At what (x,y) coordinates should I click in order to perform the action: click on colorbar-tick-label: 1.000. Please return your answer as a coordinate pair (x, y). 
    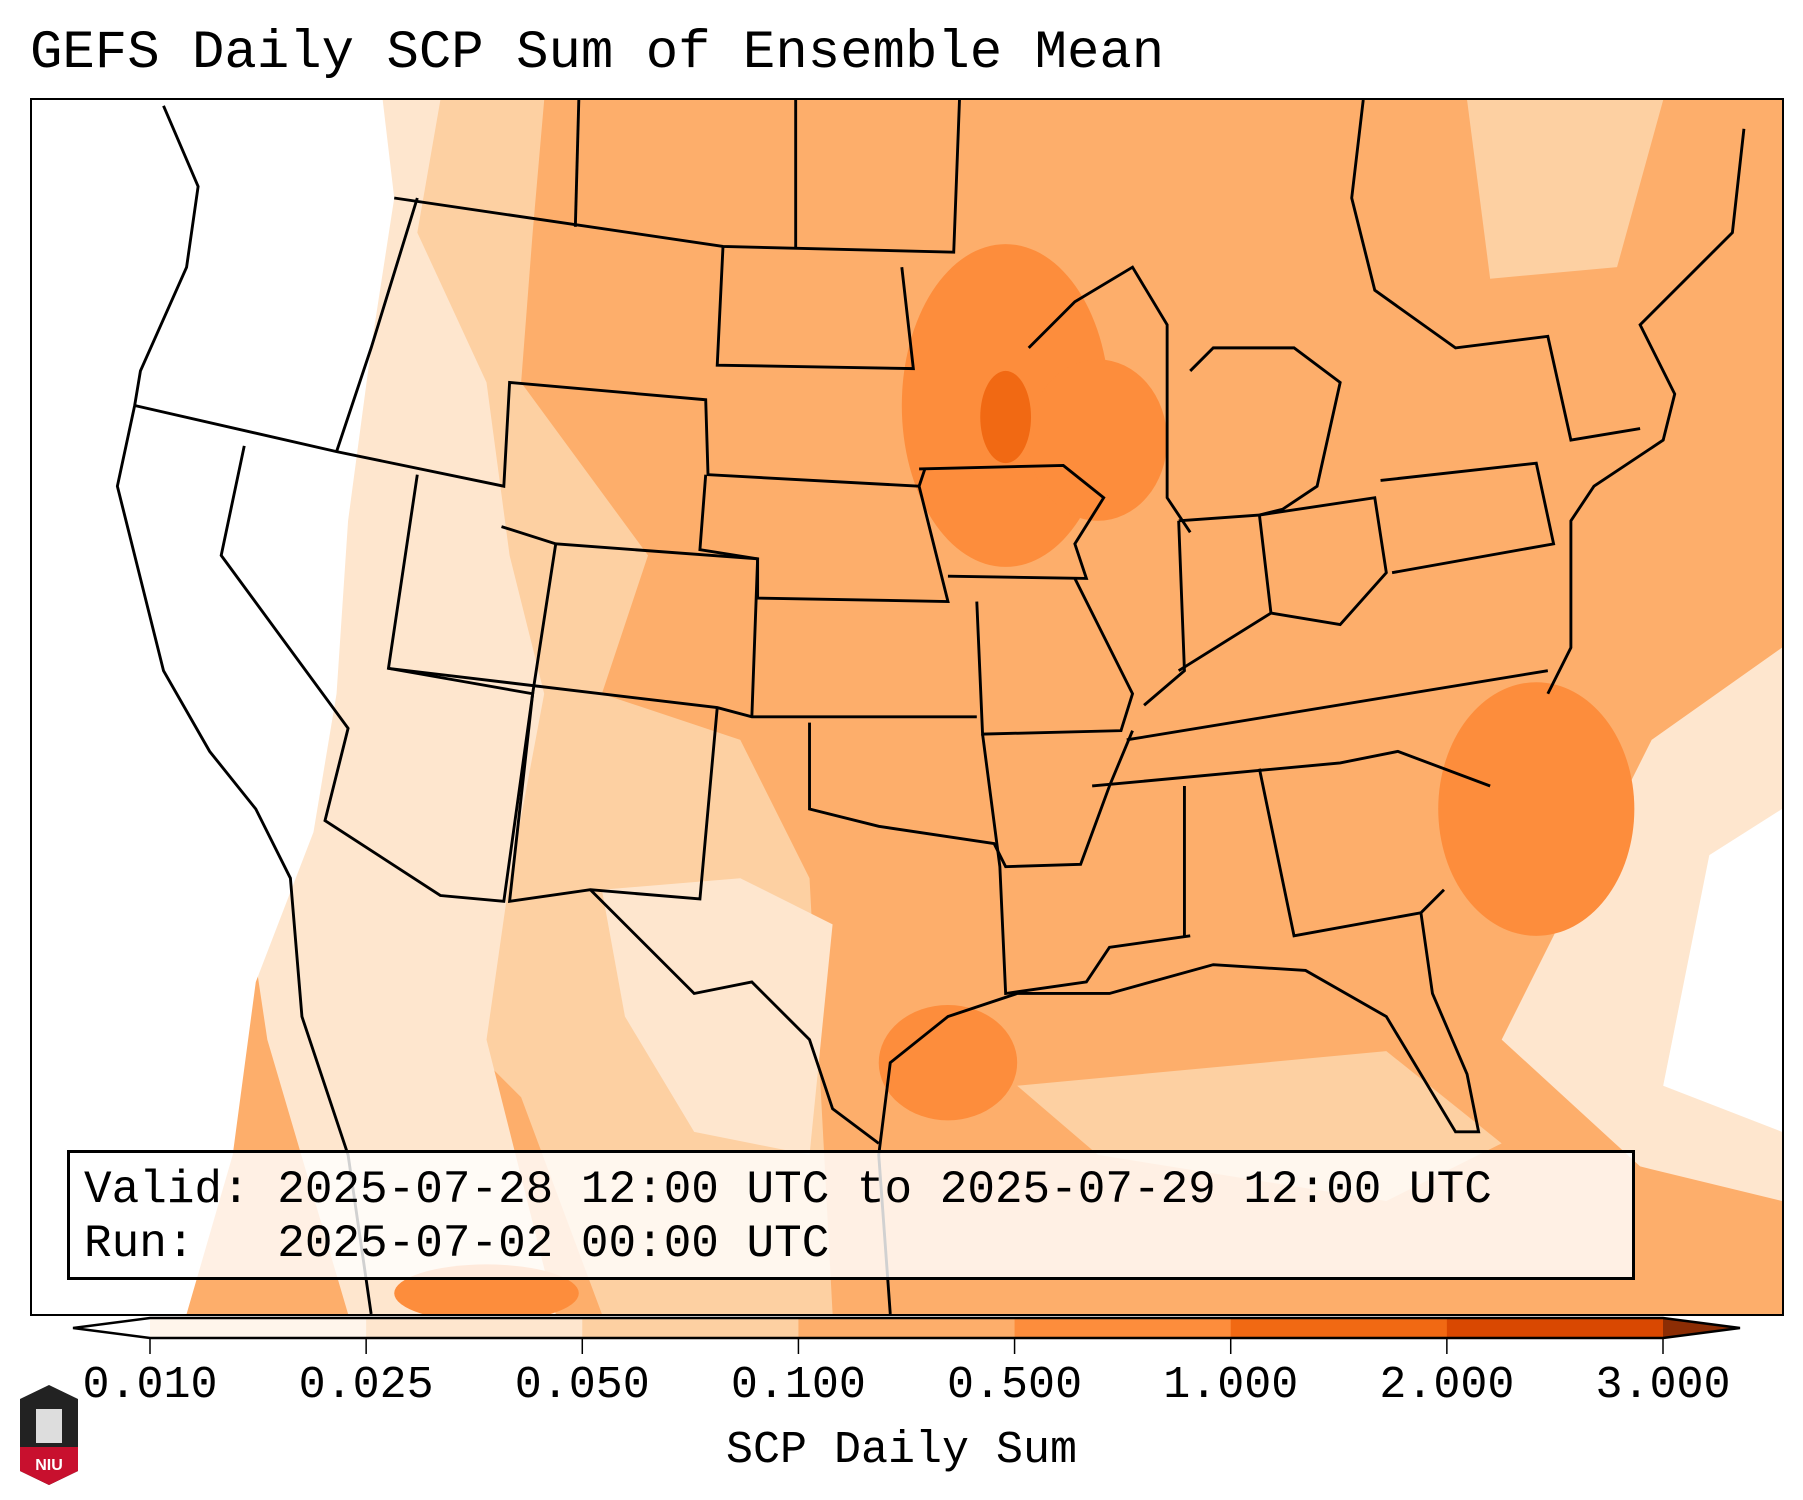
    Looking at the image, I should click on (1231, 1385).